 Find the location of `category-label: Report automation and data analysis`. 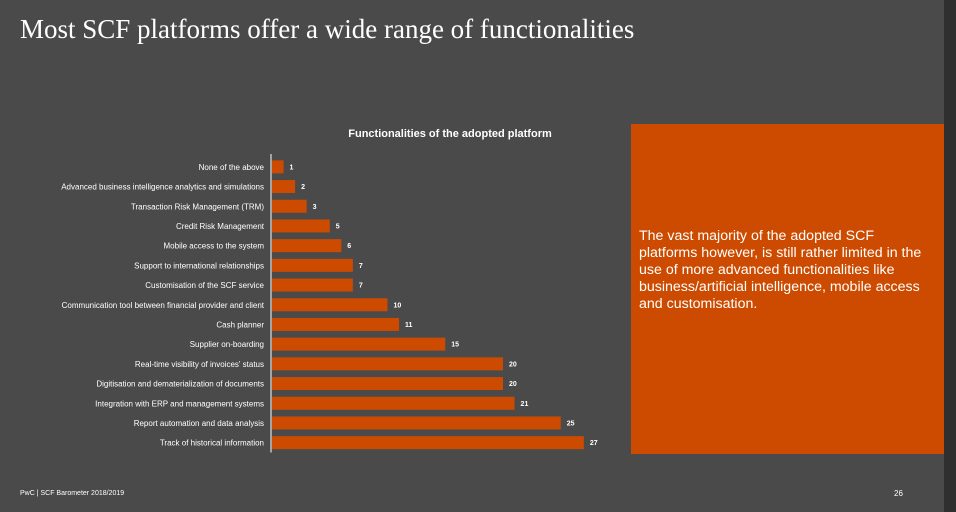

category-label: Report automation and data analysis is located at coordinates (199, 423).